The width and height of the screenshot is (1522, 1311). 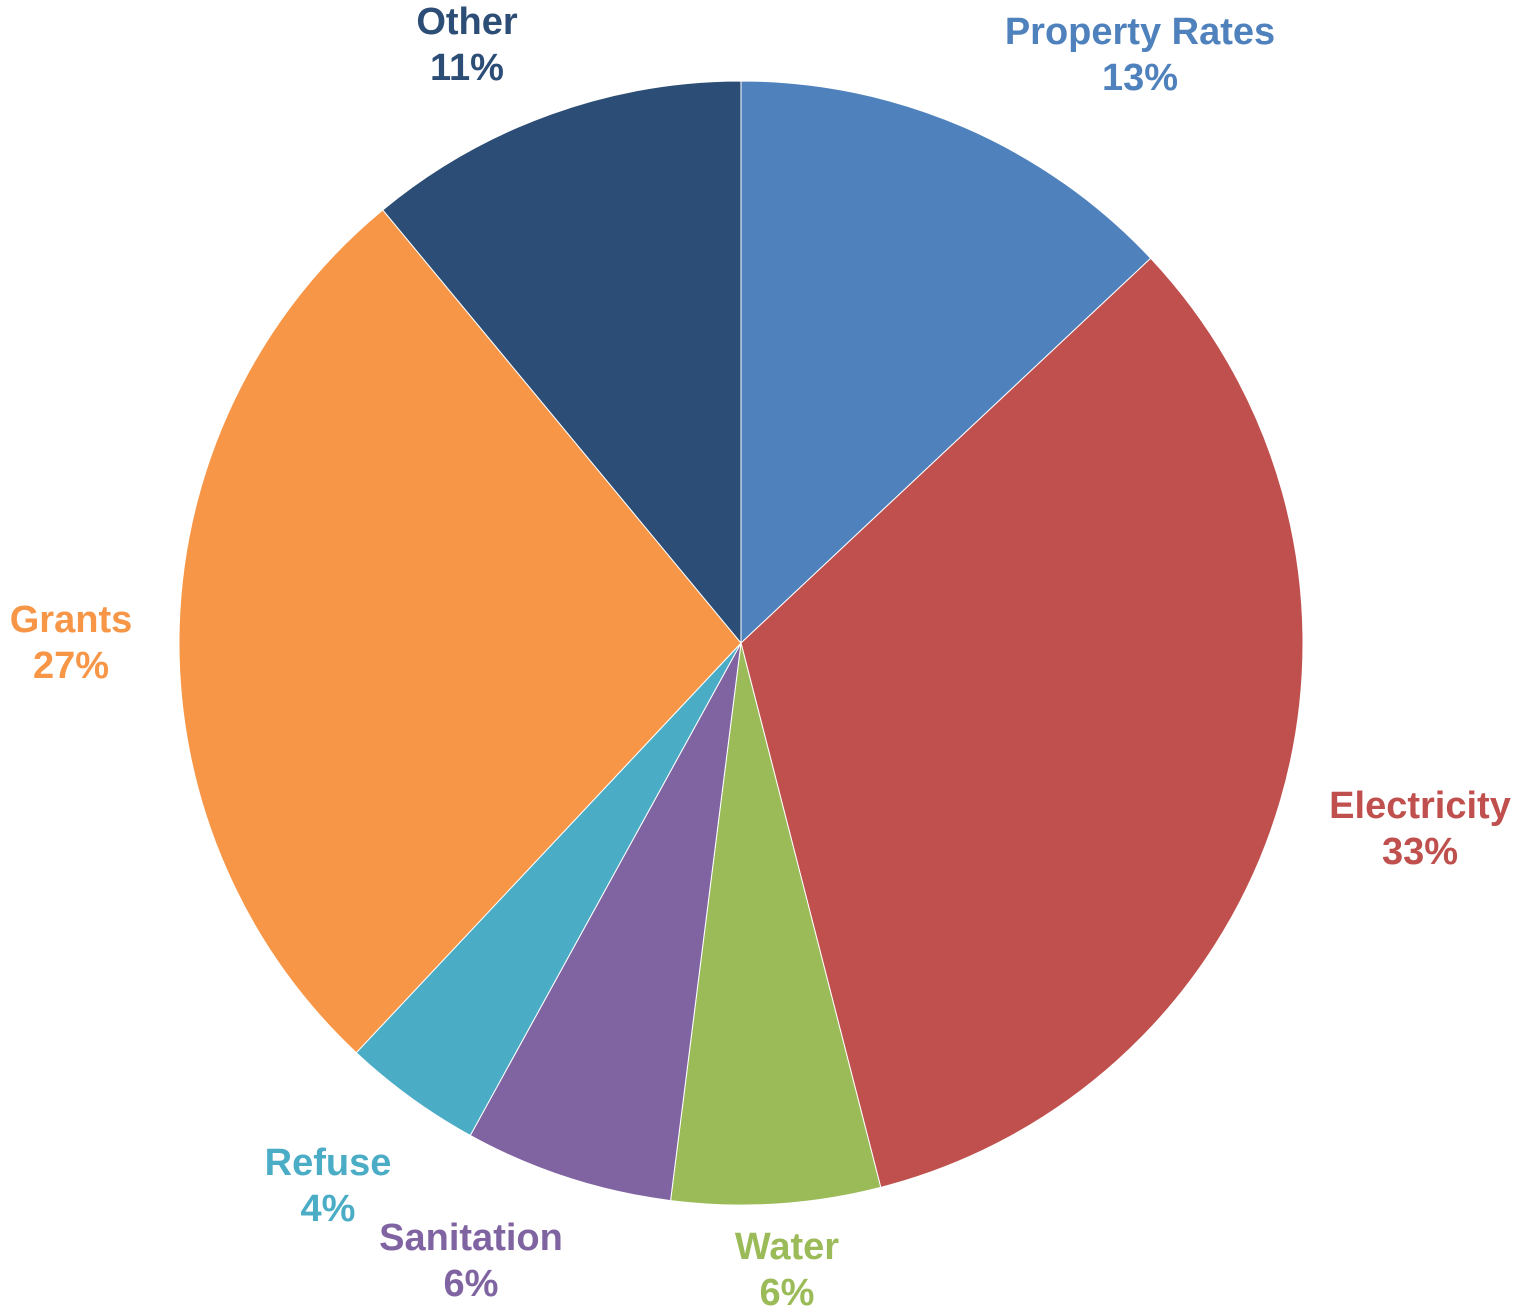 What do you see at coordinates (787, 1291) in the screenshot?
I see `slice-percent-water: 6%` at bounding box center [787, 1291].